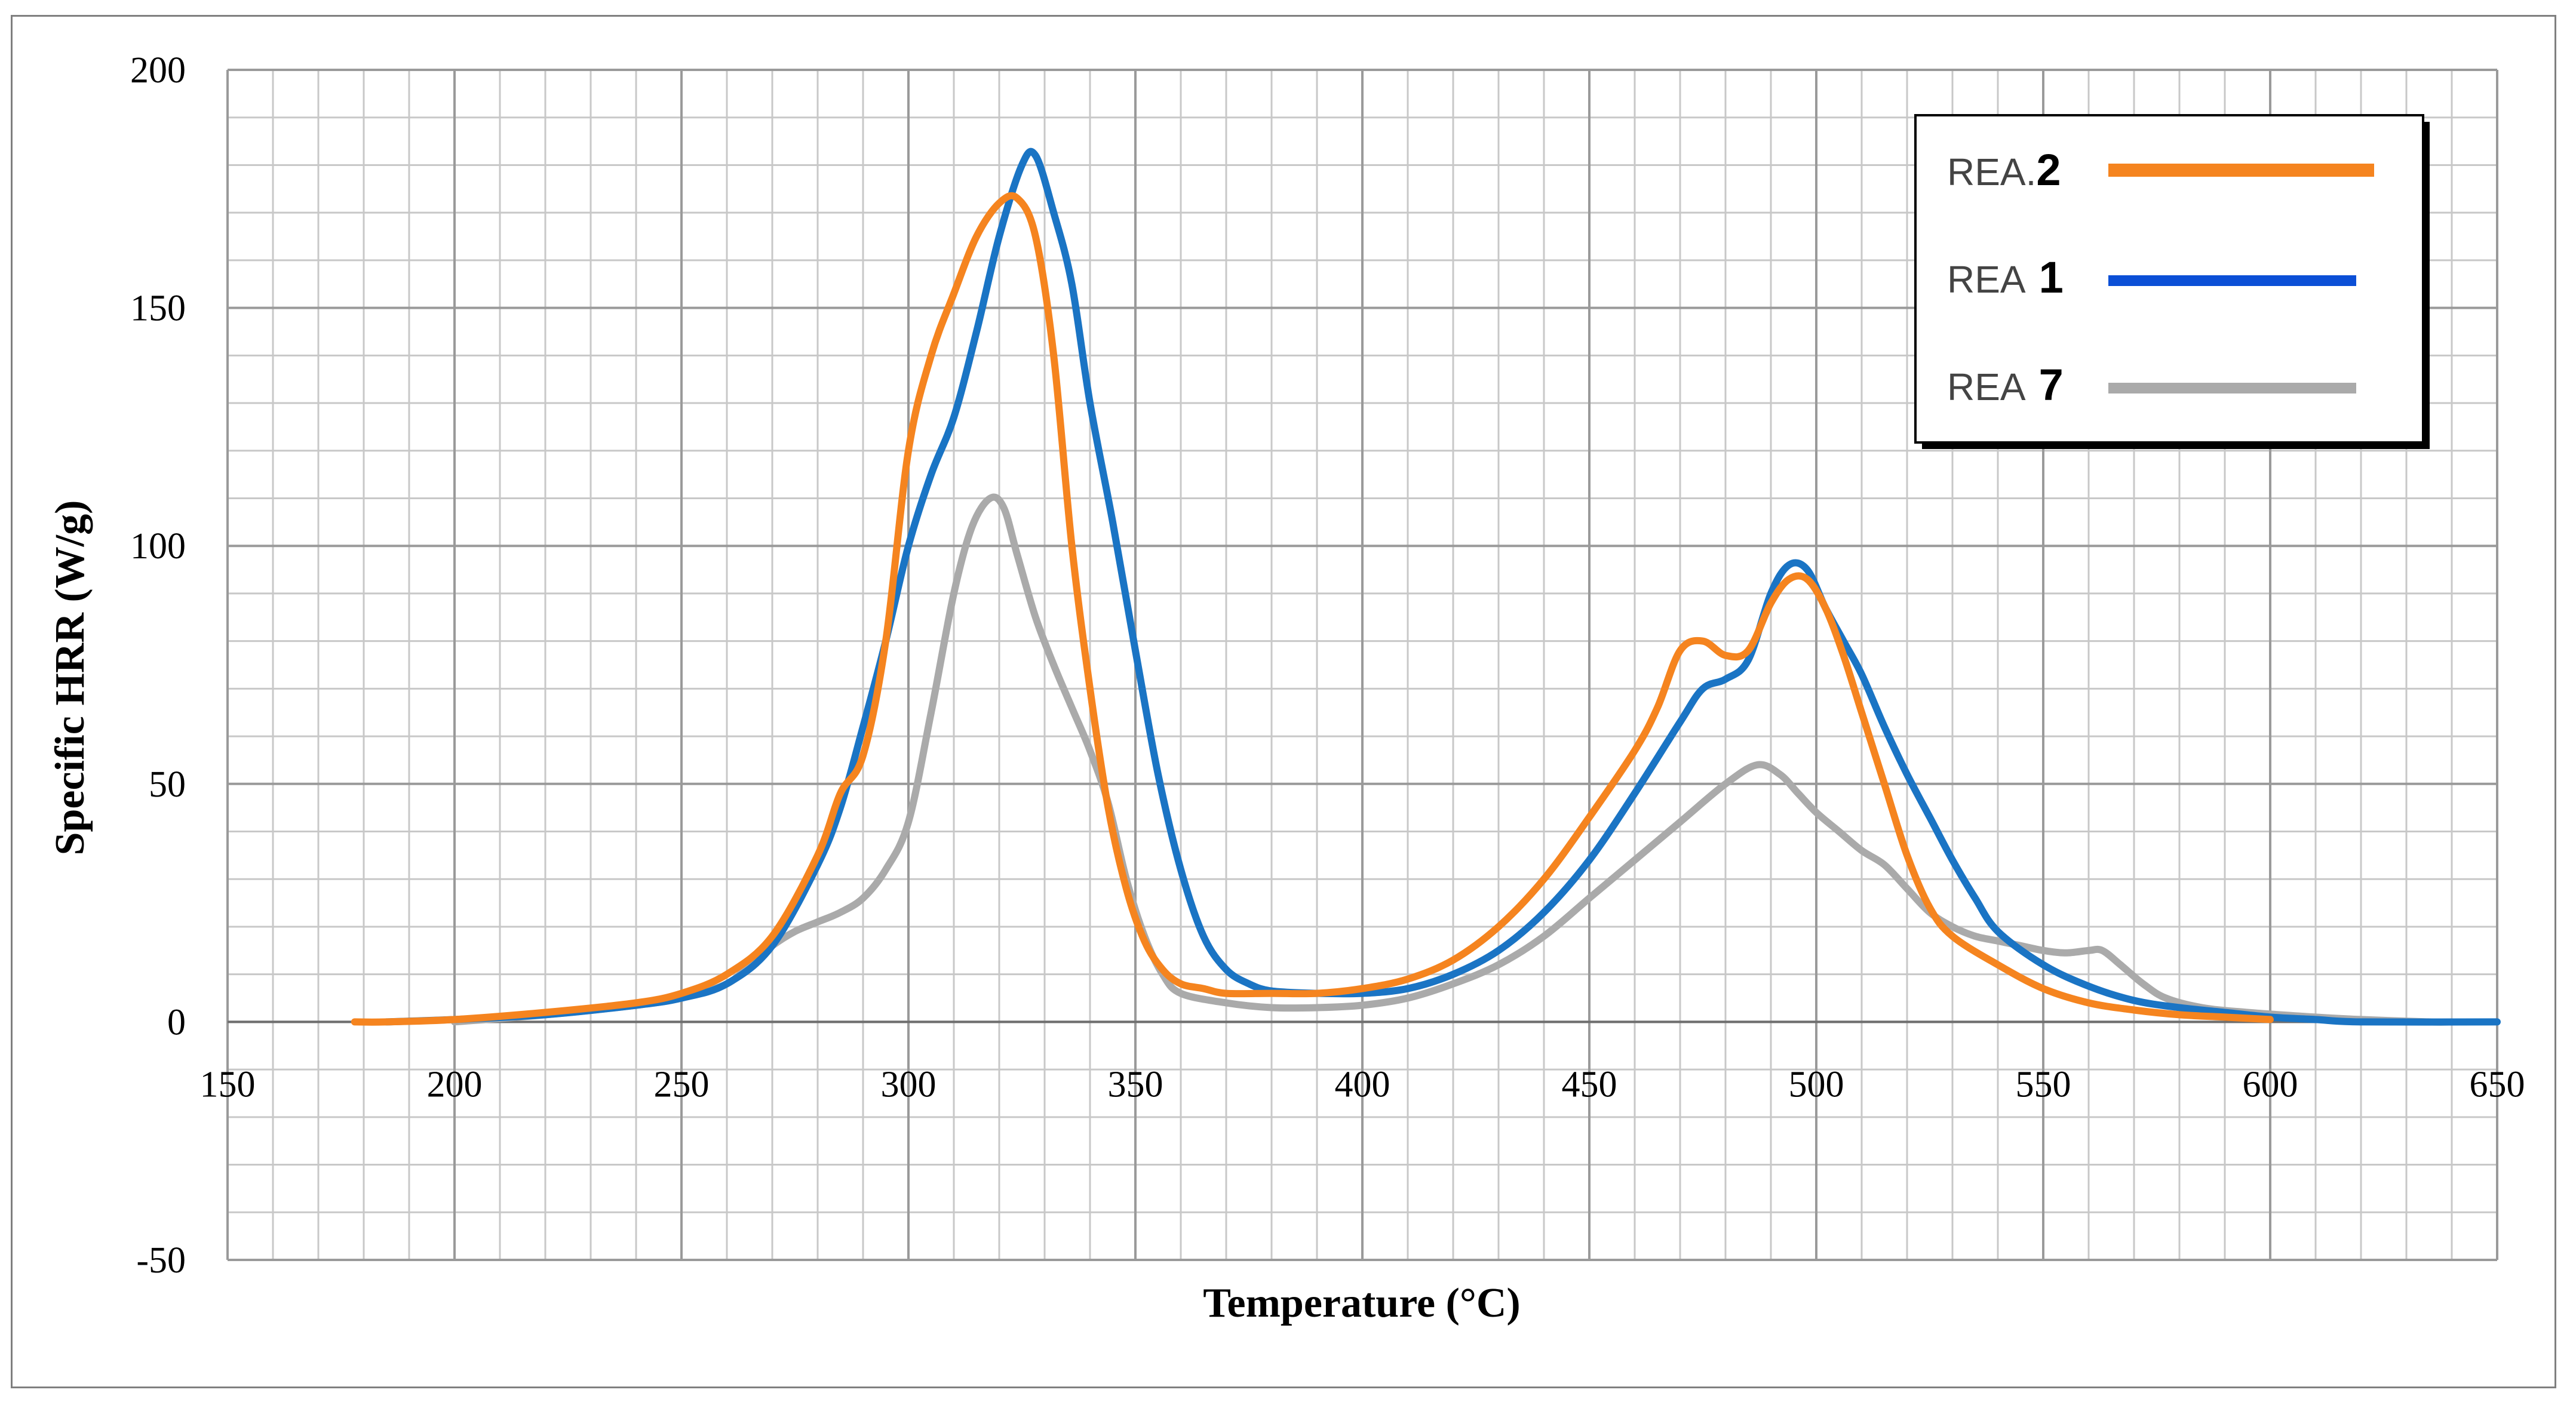 This screenshot has width=2576, height=1408. I want to click on legend-number-rea-1: 1, so click(2051, 277).